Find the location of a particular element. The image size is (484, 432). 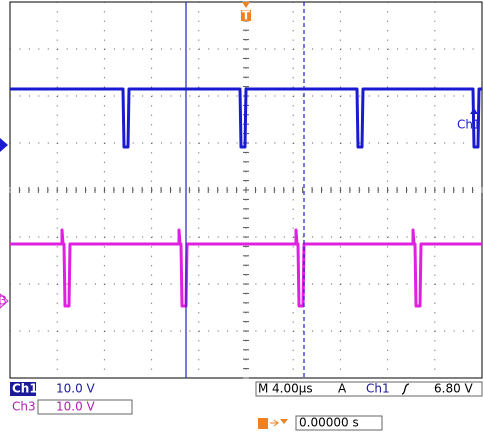

timebase-box is located at coordinates (369, 389).